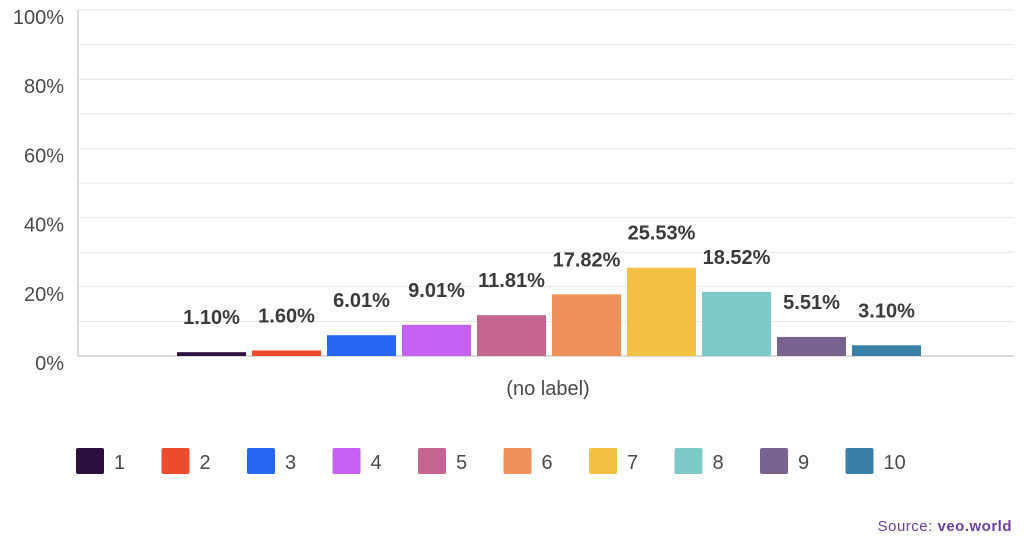 The width and height of the screenshot is (1024, 541). Describe the element at coordinates (38, 191) in the screenshot. I see `y-axis: 0% 20% 40% 60% 80% 100%` at that location.